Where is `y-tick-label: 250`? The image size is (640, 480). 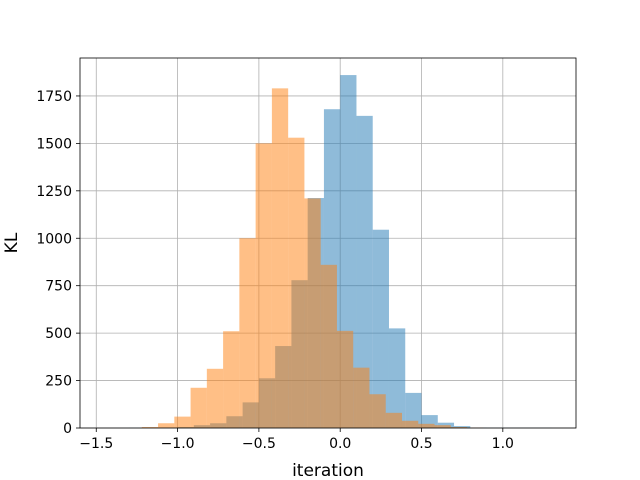 y-tick-label: 250 is located at coordinates (58, 382).